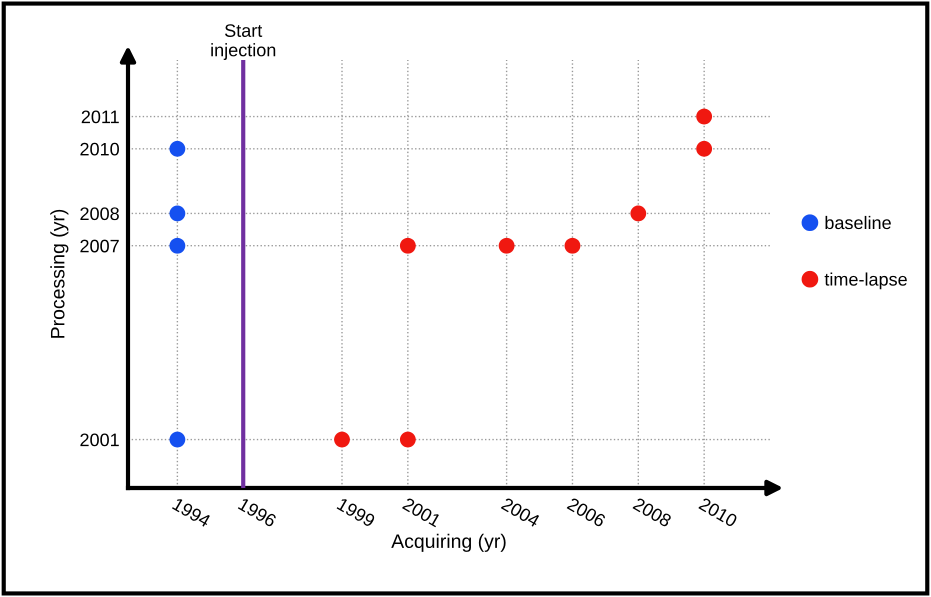 This screenshot has width=931, height=597. I want to click on legend-label: baseline, so click(858, 223).